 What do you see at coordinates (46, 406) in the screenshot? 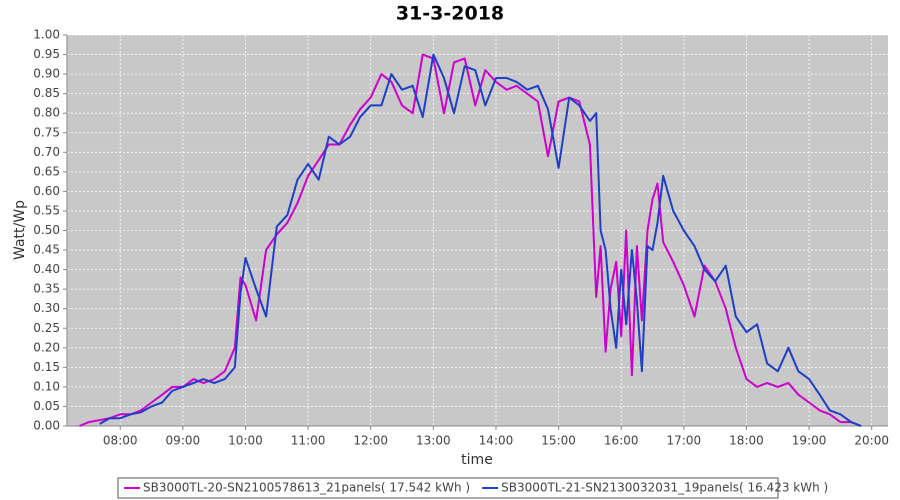
I see `y-tick-label: 0.05` at bounding box center [46, 406].